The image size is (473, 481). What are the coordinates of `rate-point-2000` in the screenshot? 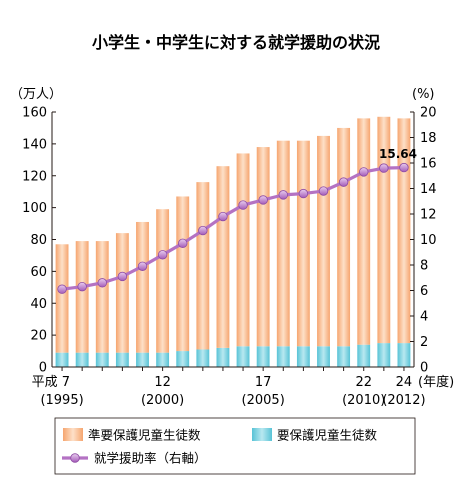 It's located at (162, 255).